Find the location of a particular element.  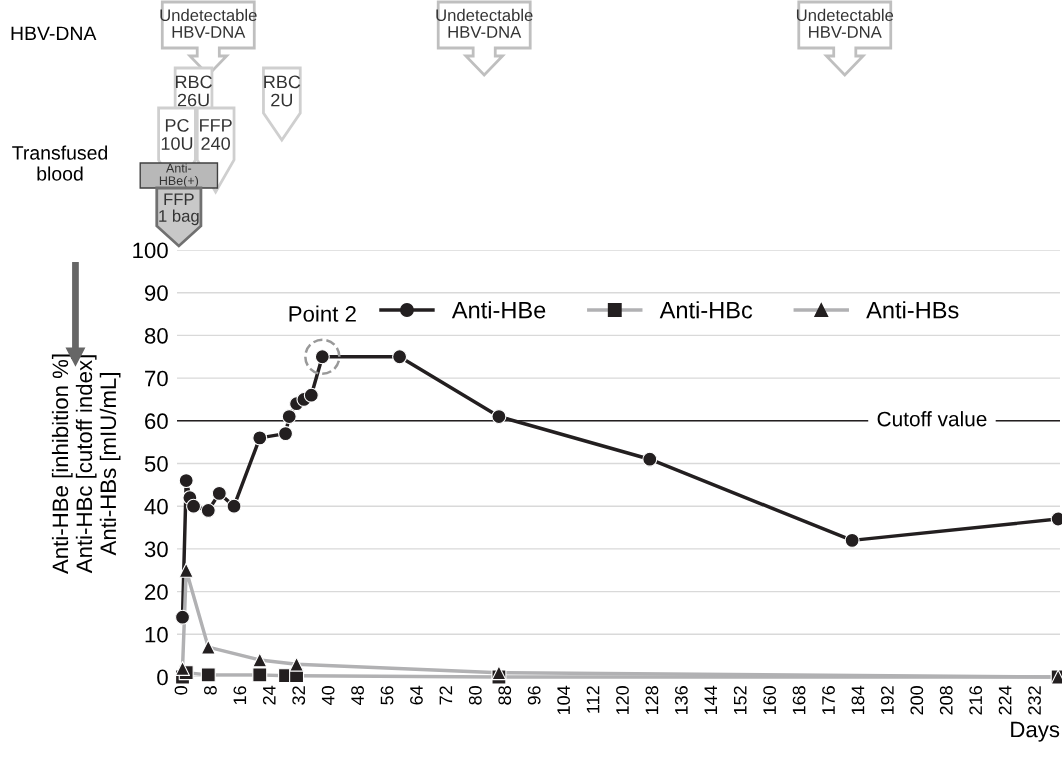

x-tick-label: 40 is located at coordinates (328, 695).